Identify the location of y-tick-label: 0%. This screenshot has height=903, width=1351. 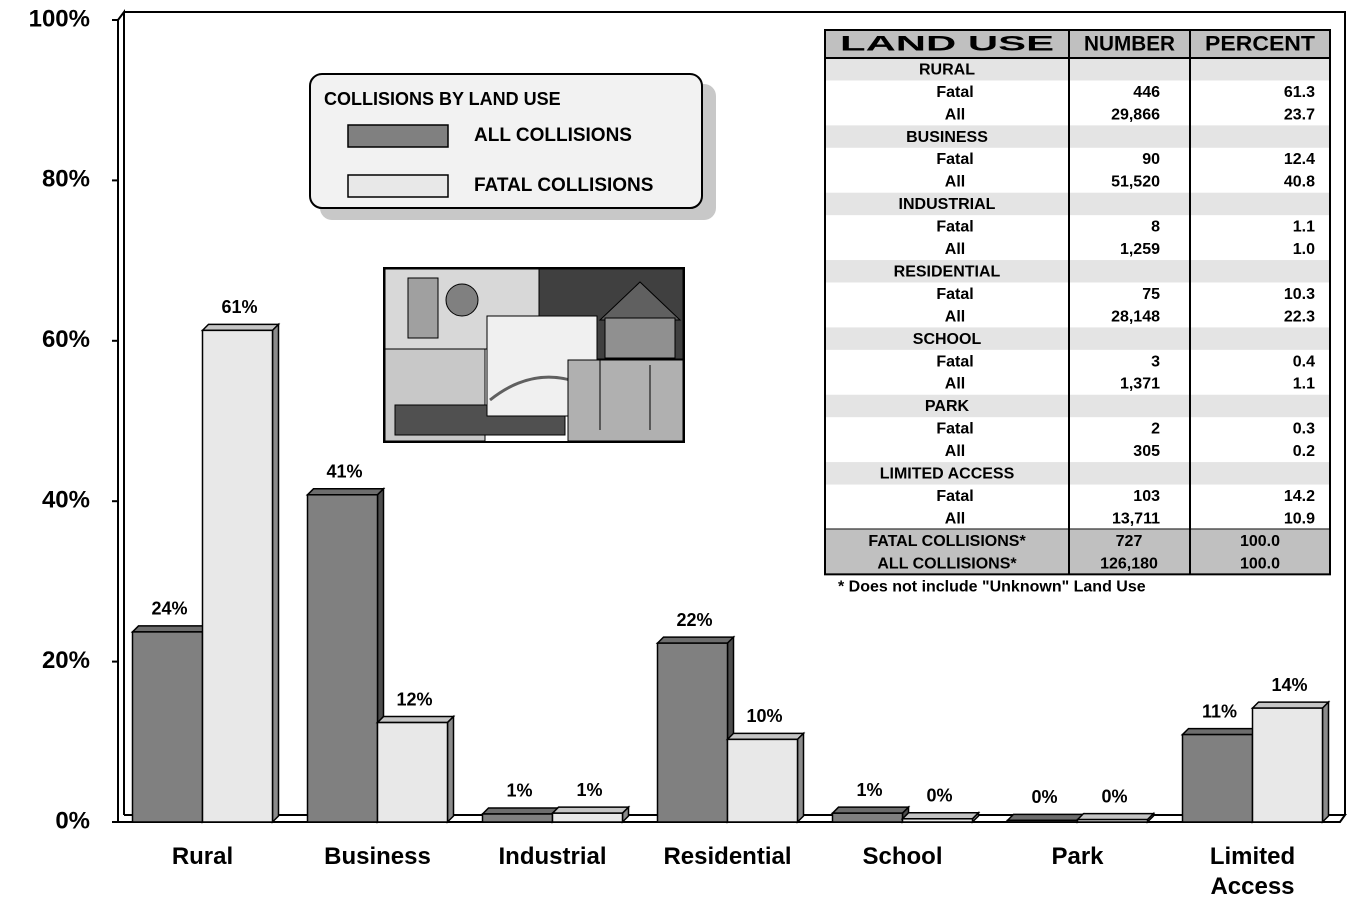
(72, 820).